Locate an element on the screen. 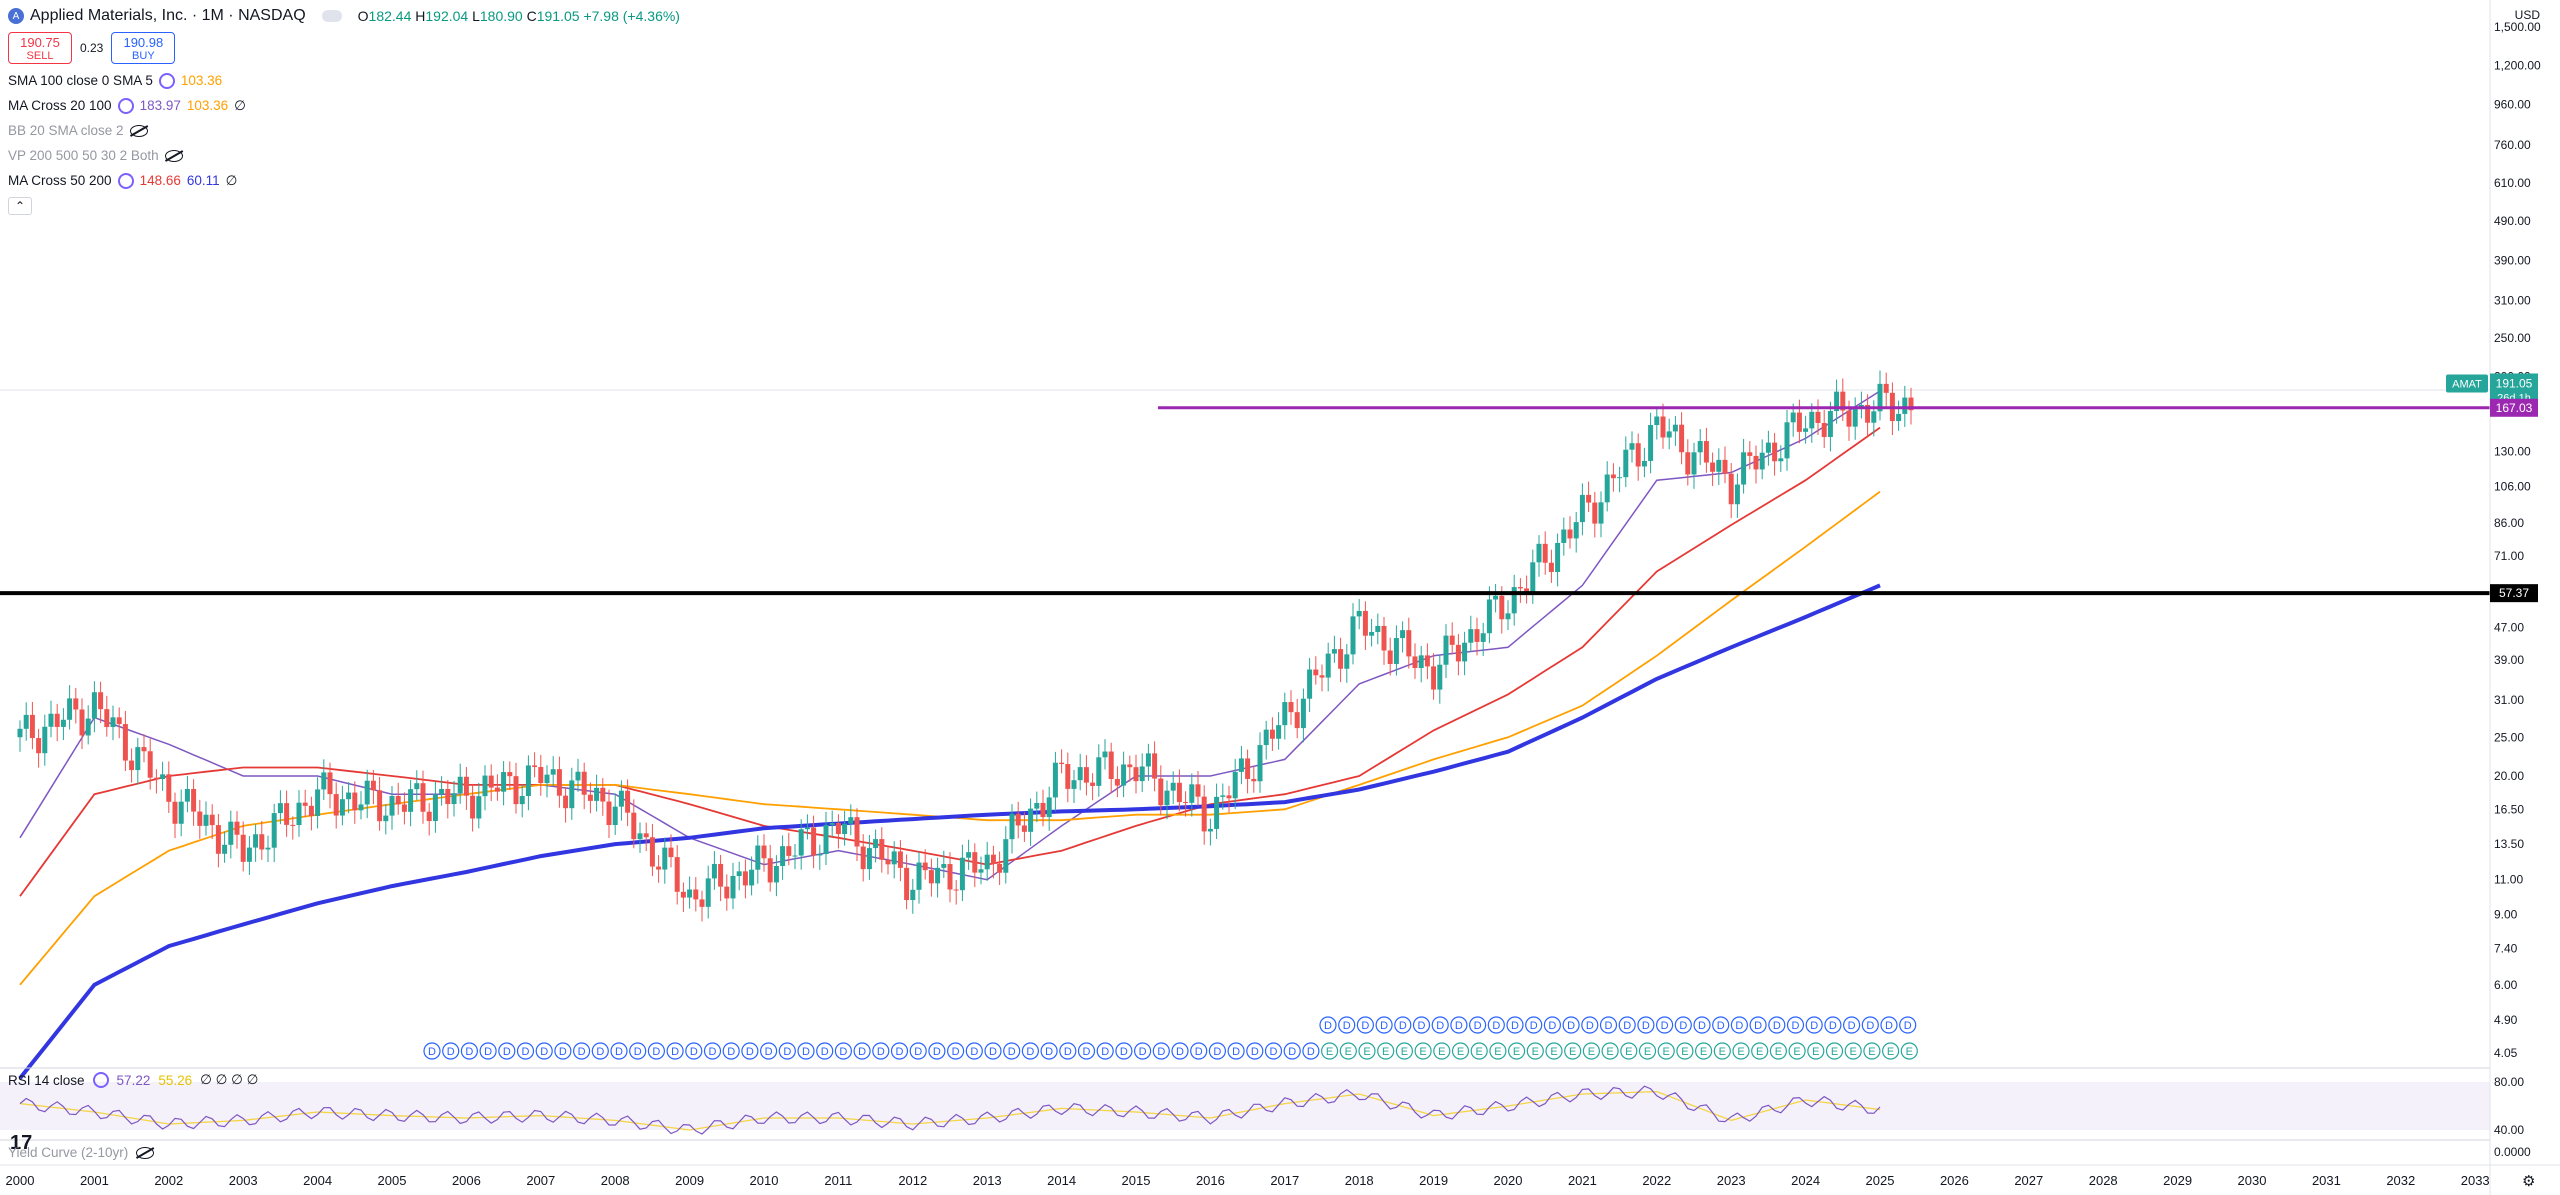 This screenshot has height=1195, width=2560. tradingview-logo-icon: 17 is located at coordinates (21, 1143).